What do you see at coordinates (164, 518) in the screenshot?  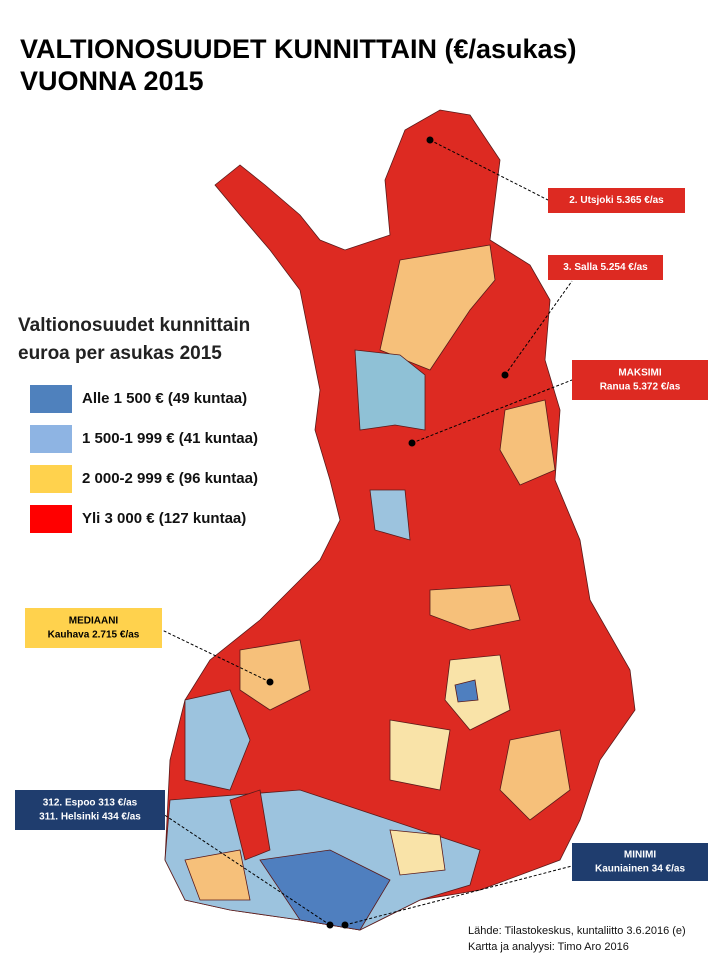 I see `legend-label: Yli 3 000 € (127 kuntaa)` at bounding box center [164, 518].